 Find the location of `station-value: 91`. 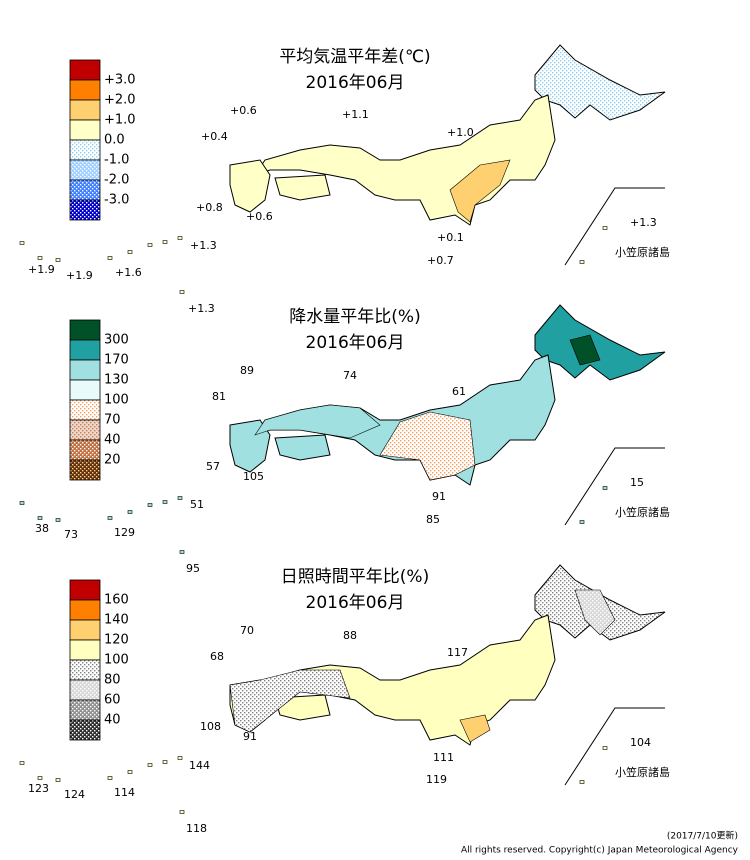

station-value: 91 is located at coordinates (250, 736).